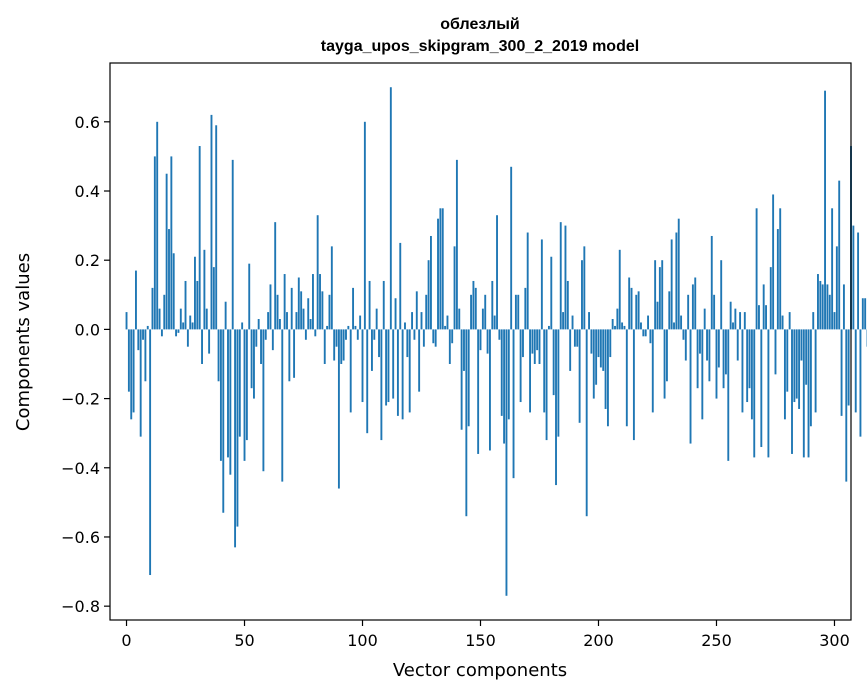 This screenshot has width=867, height=696. Describe the element at coordinates (87, 122) in the screenshot. I see `y-tick-label: 0.6` at that location.